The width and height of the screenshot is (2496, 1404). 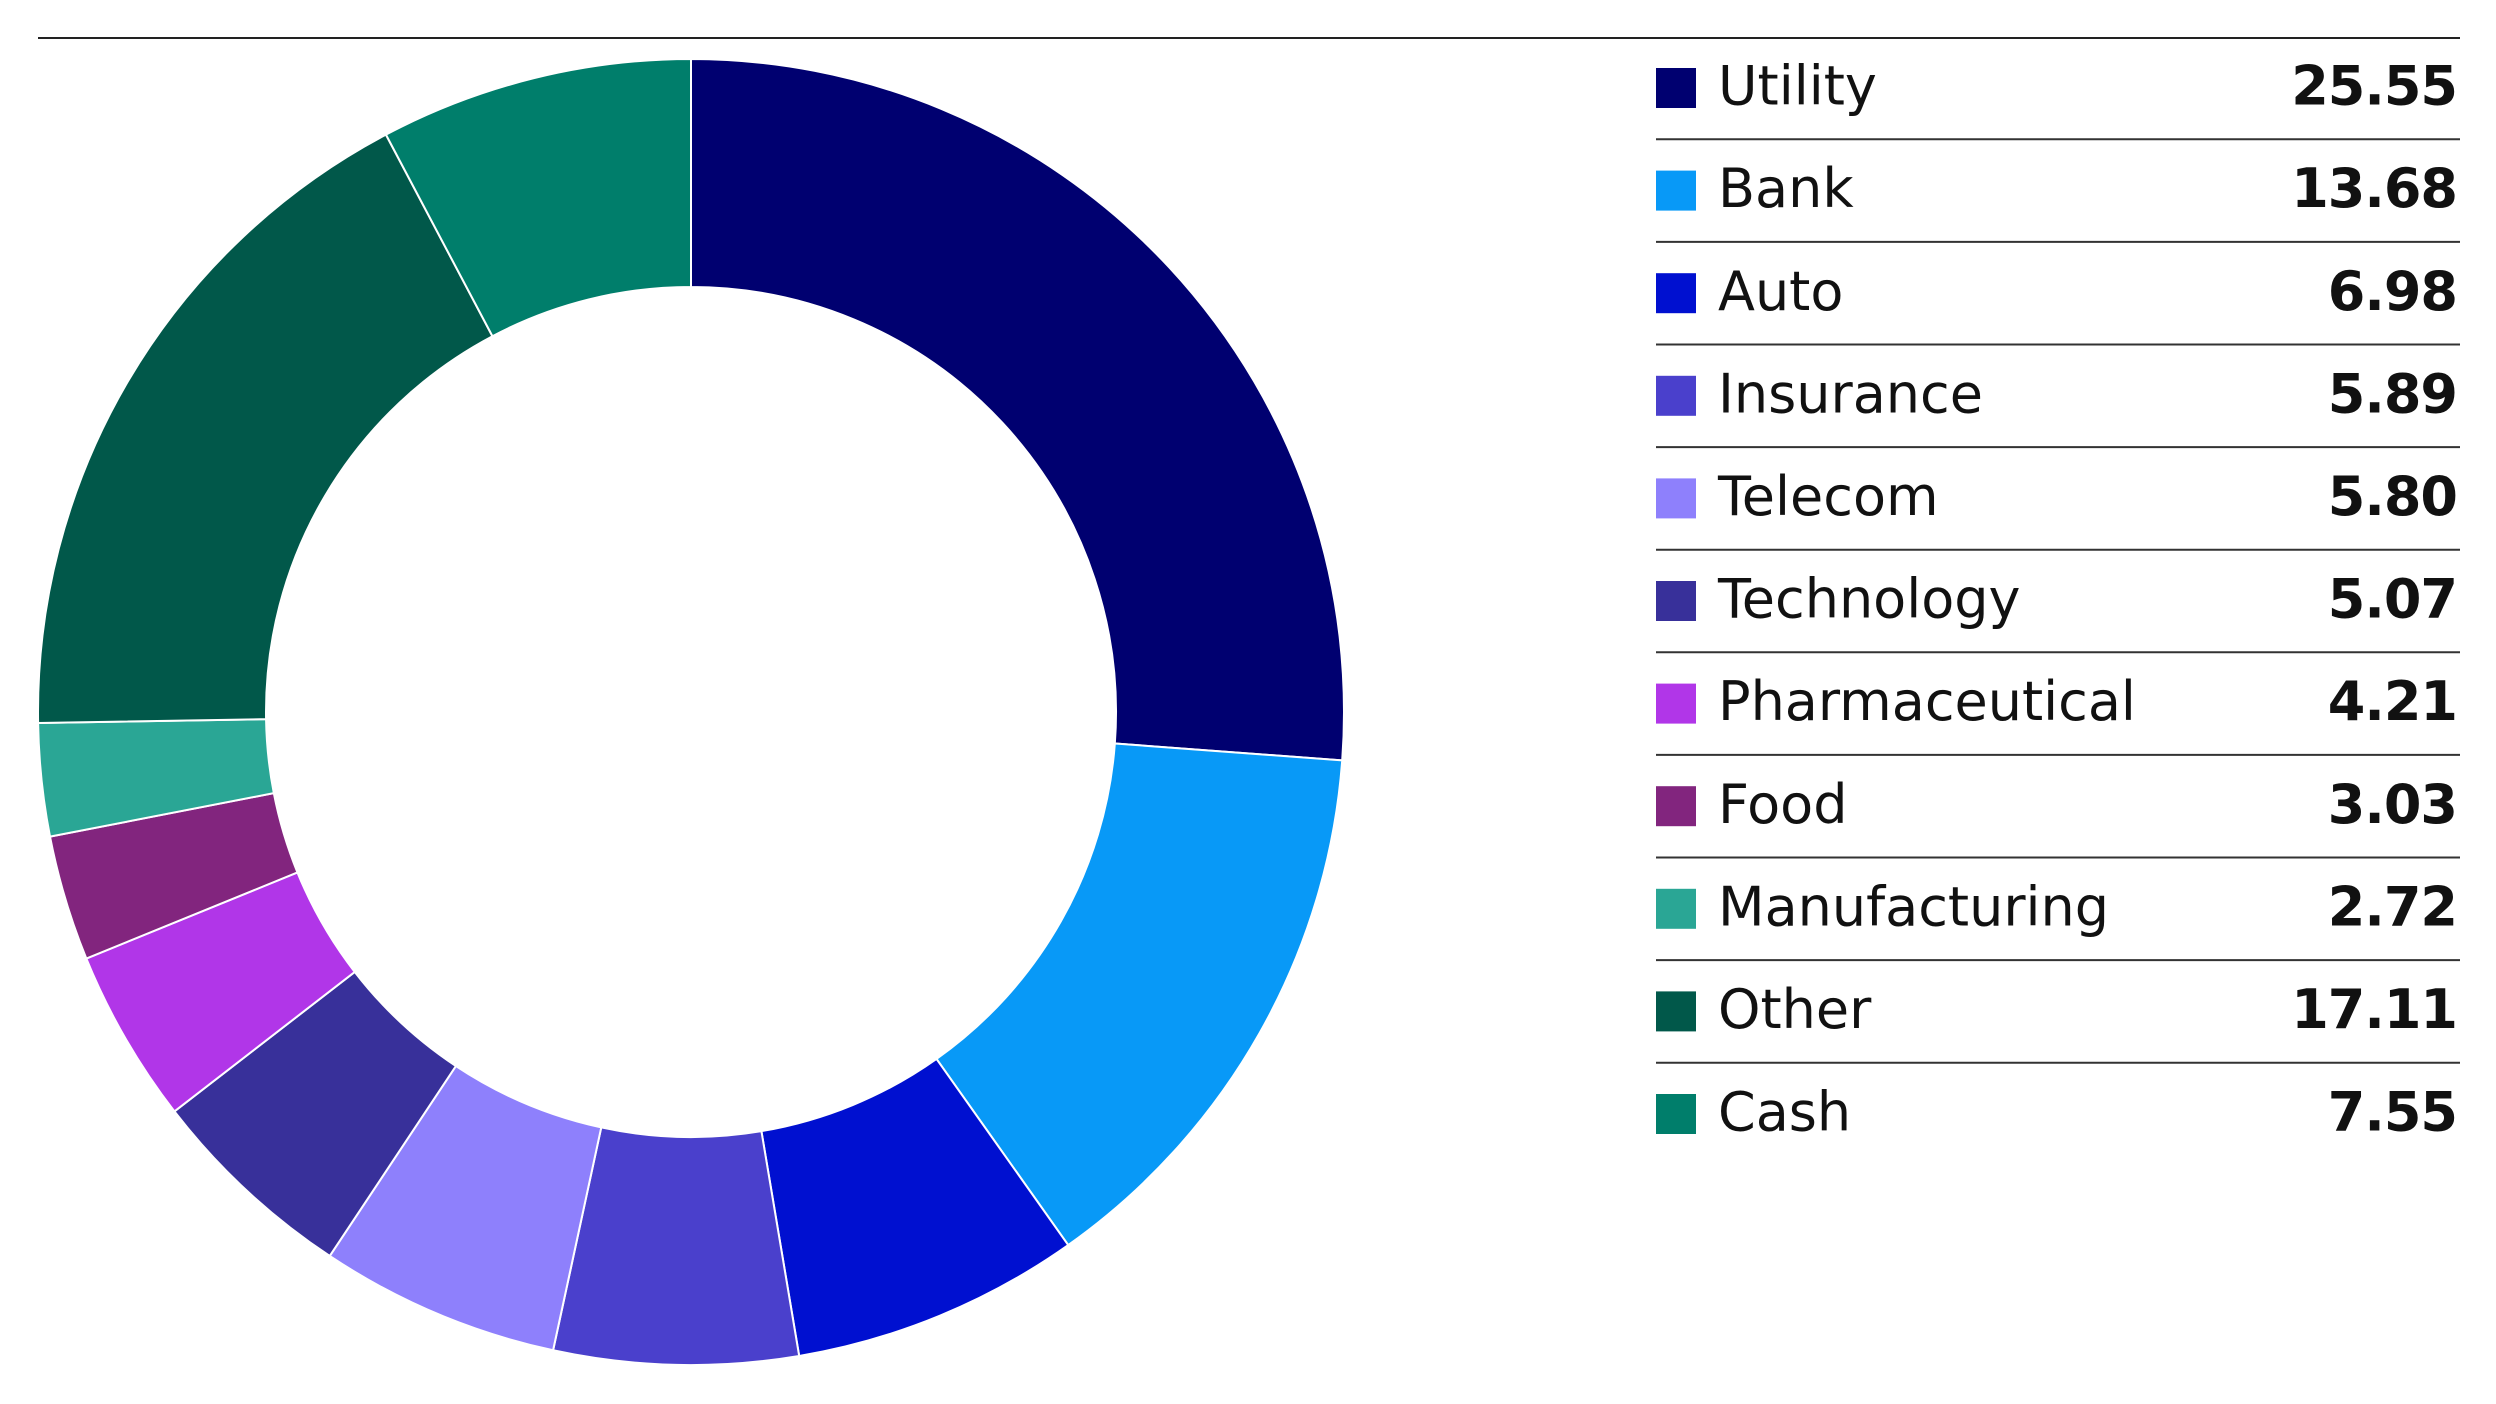 I want to click on value-label: 5.80, so click(x=2392, y=496).